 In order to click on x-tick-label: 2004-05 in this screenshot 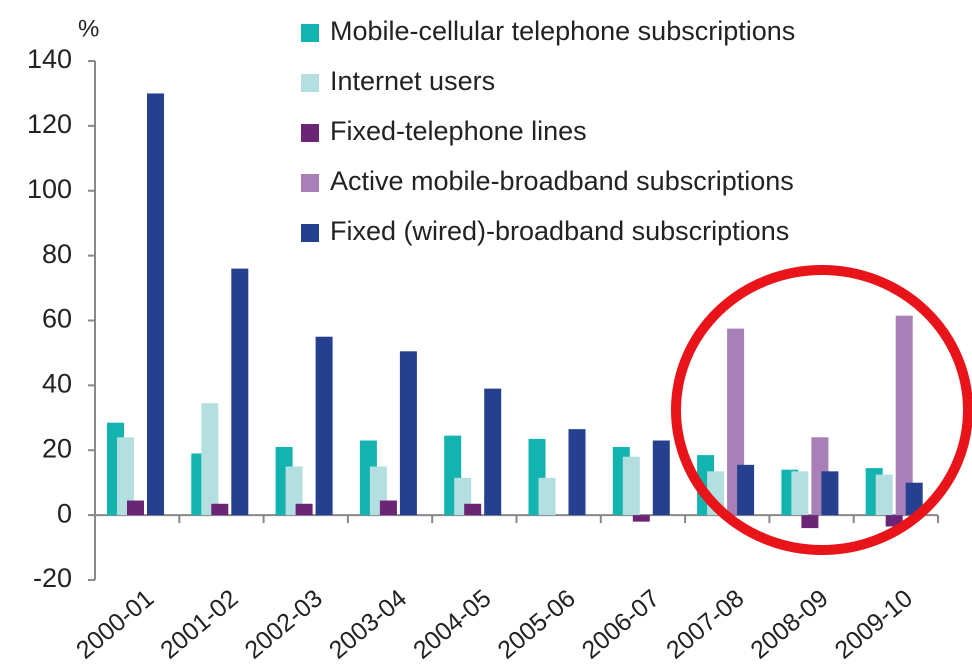, I will do `click(452, 624)`.